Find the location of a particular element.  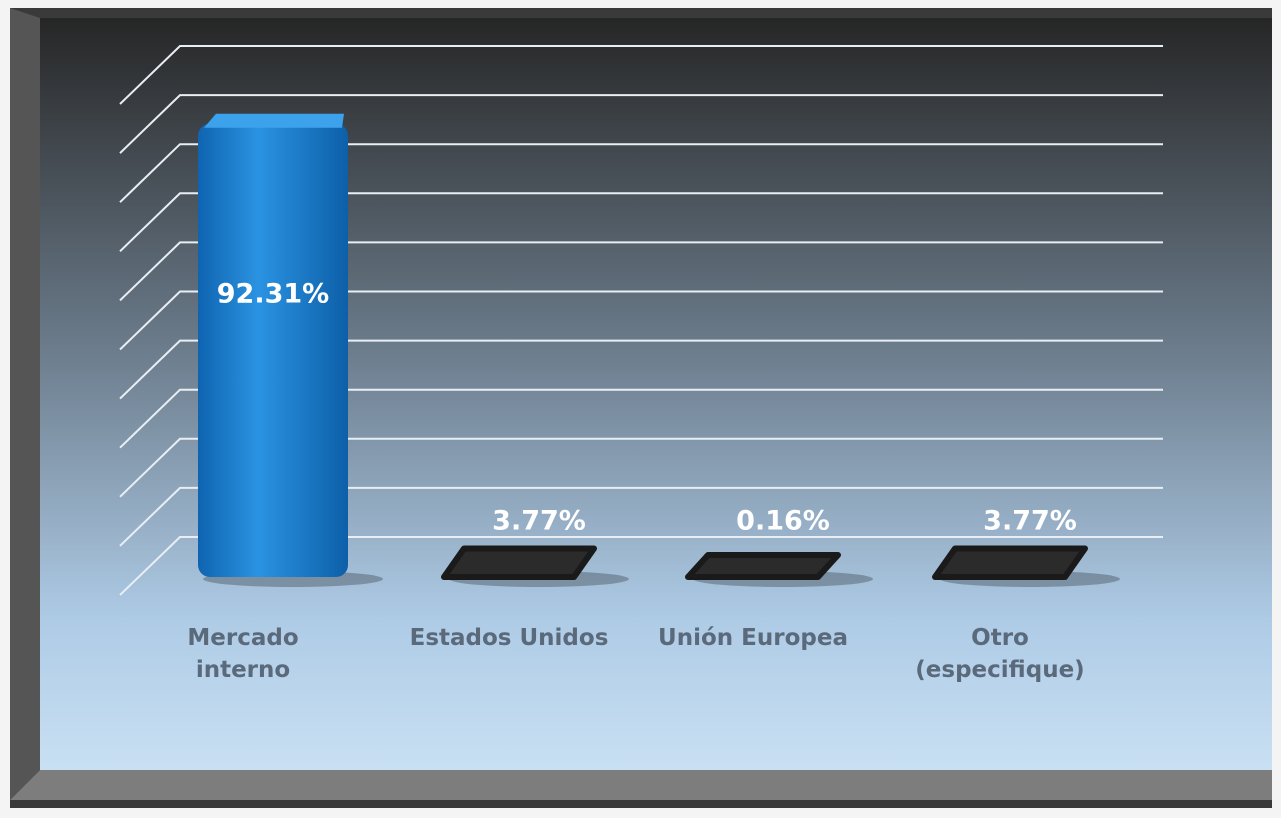

category-label: Unión Europea is located at coordinates (753, 638).